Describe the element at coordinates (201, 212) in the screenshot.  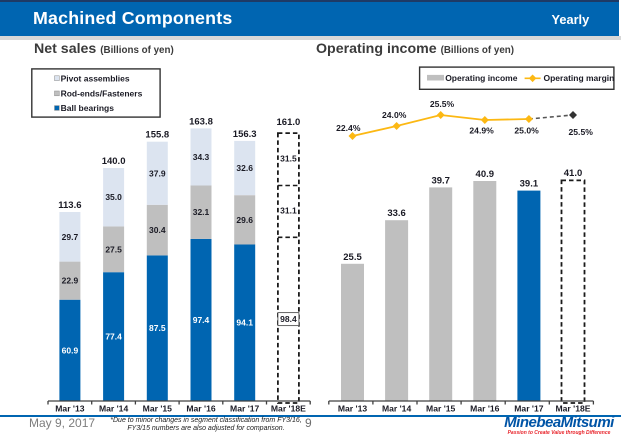
I see `svg-text: 32.1` at that location.